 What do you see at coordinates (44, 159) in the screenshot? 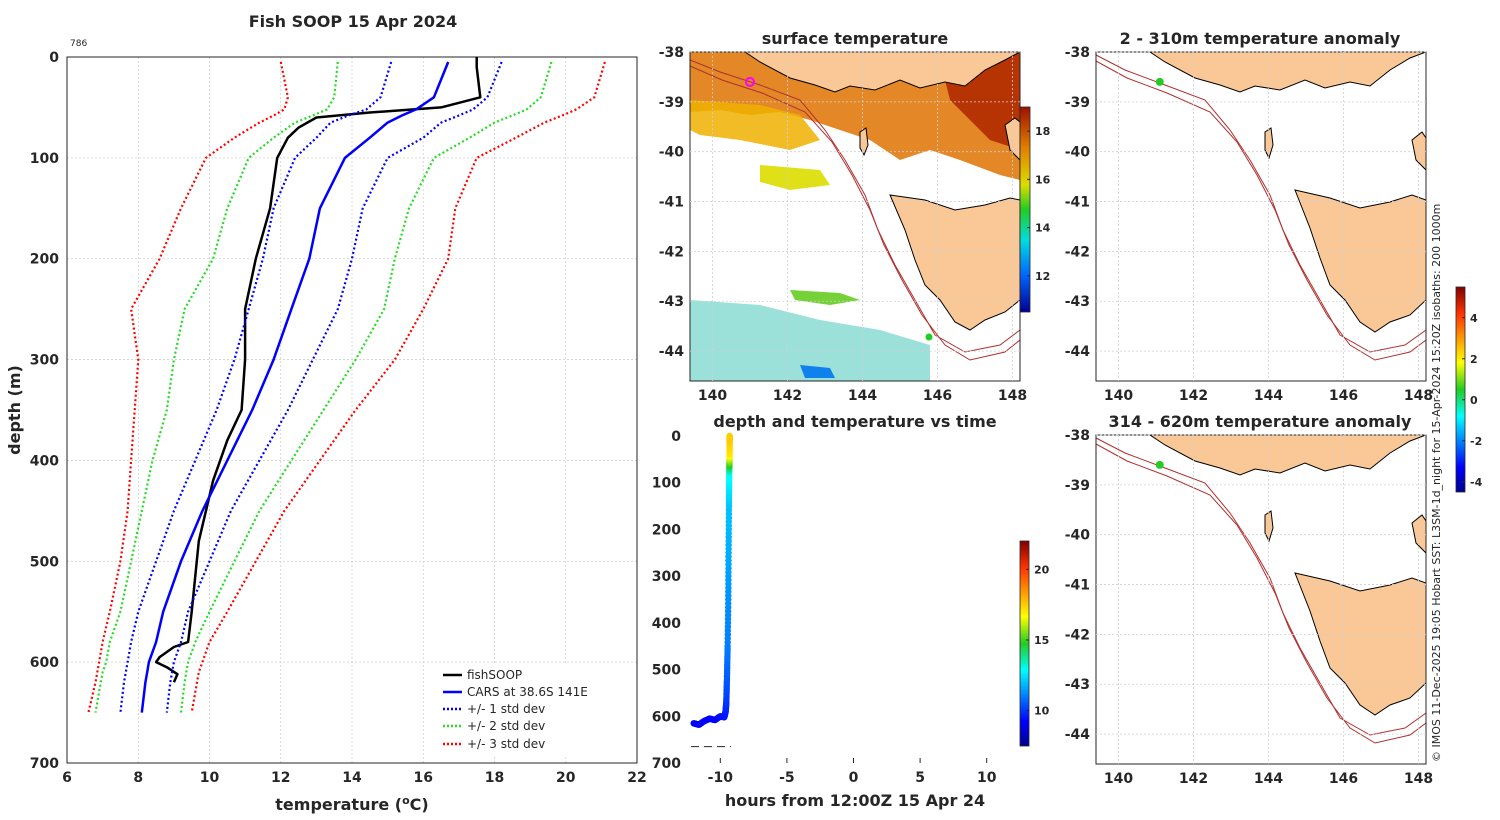
I see `profile-y-tick-label: 100` at bounding box center [44, 159].